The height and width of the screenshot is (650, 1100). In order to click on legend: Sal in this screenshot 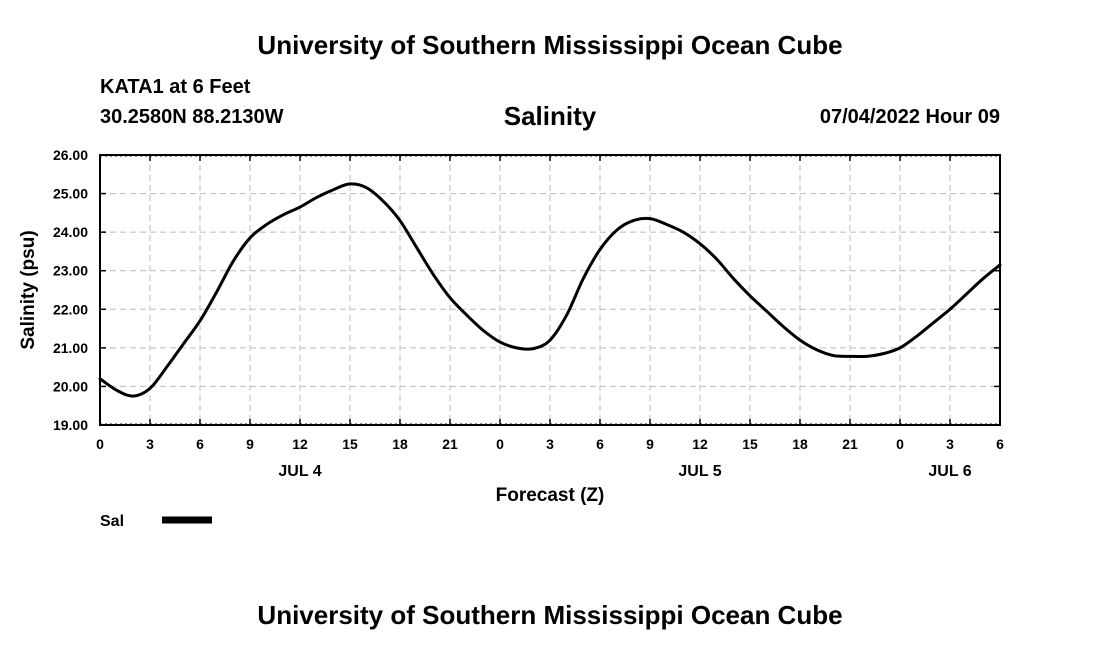, I will do `click(156, 521)`.